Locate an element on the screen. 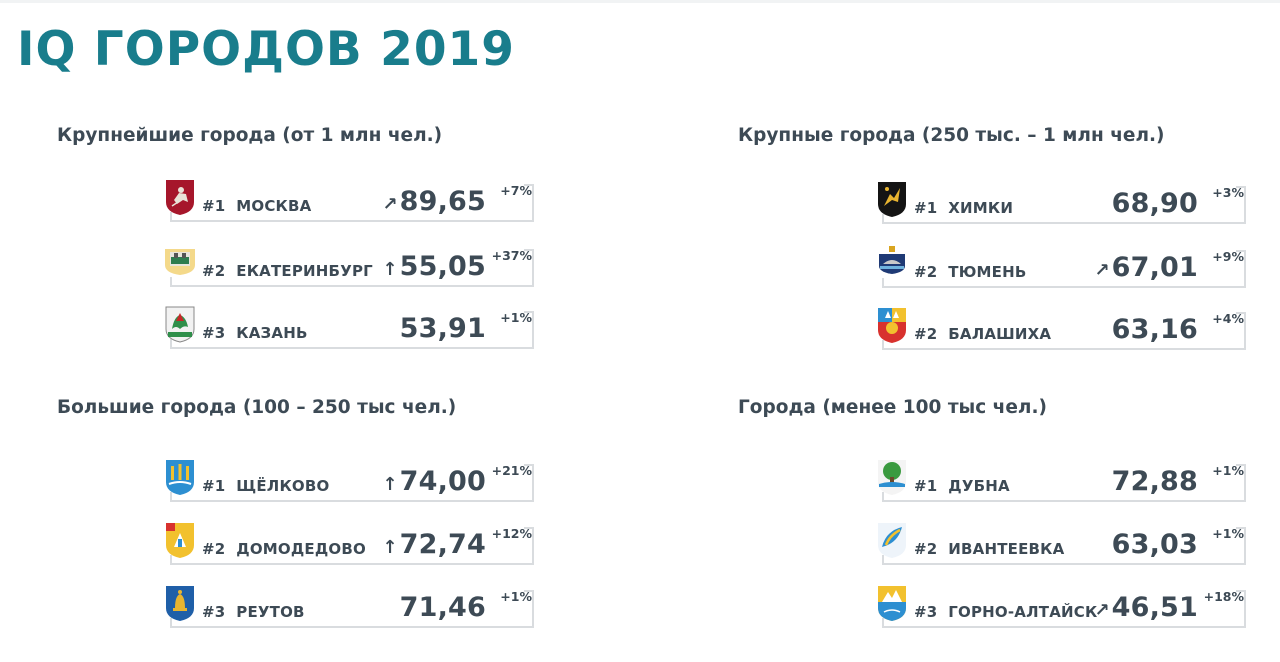 This screenshot has height=662, width=1280. iq-score: 71,46 is located at coordinates (442, 607).